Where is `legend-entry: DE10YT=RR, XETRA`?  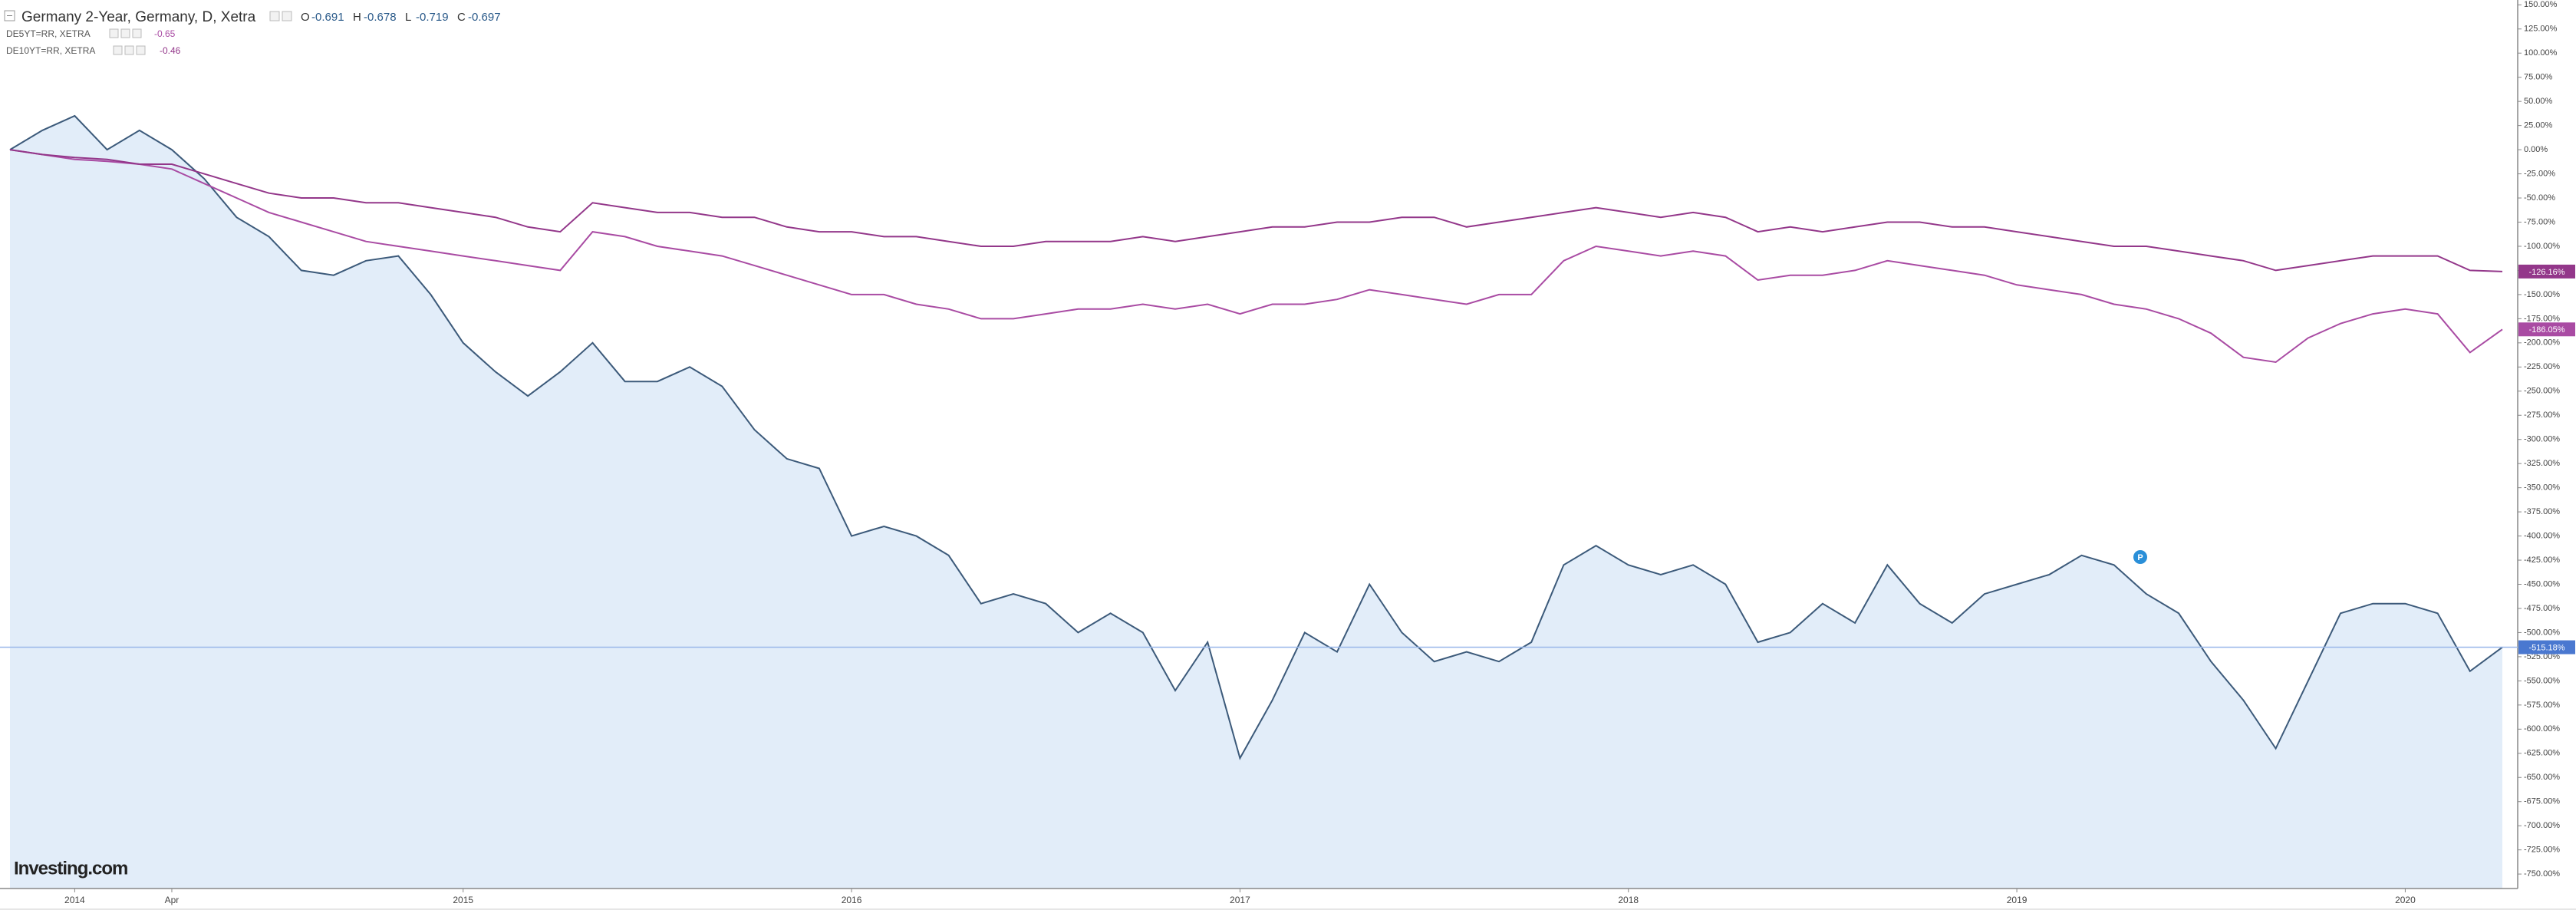 legend-entry: DE10YT=RR, XETRA is located at coordinates (50, 50).